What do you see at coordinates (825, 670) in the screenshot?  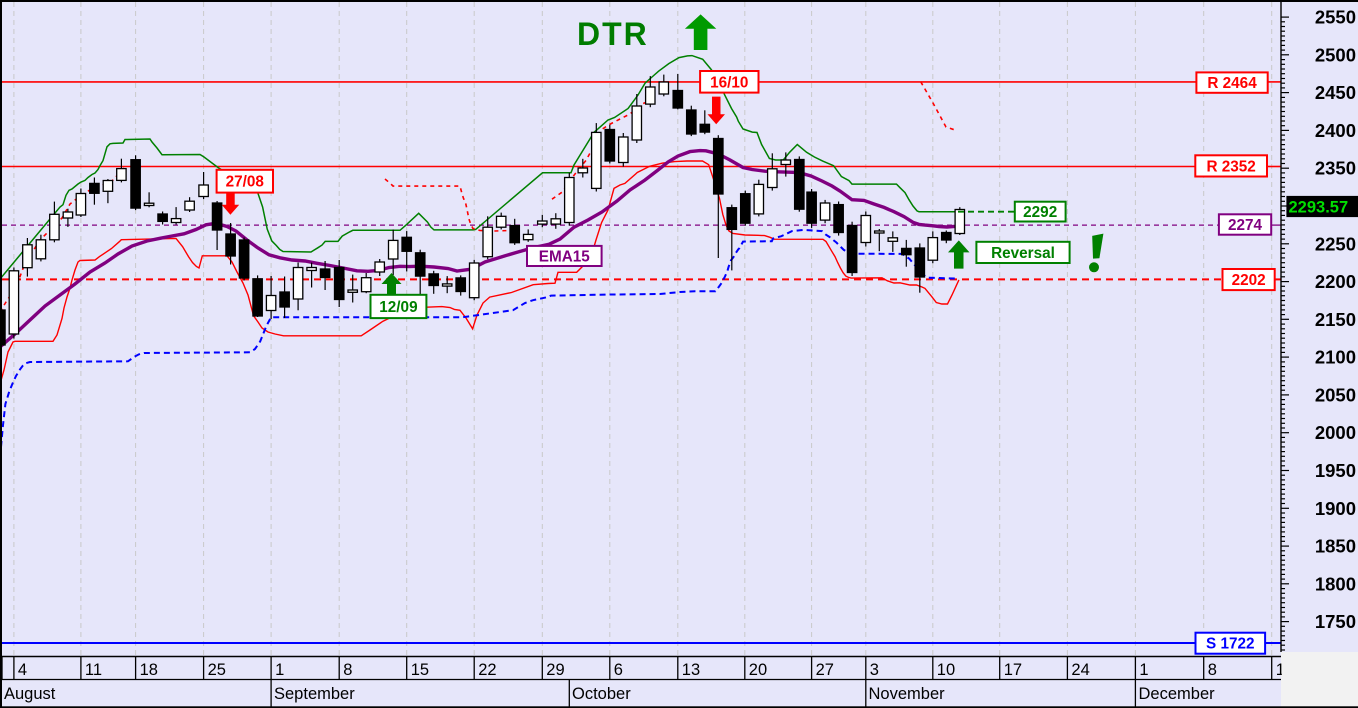 I see `svg-text: 27` at bounding box center [825, 670].